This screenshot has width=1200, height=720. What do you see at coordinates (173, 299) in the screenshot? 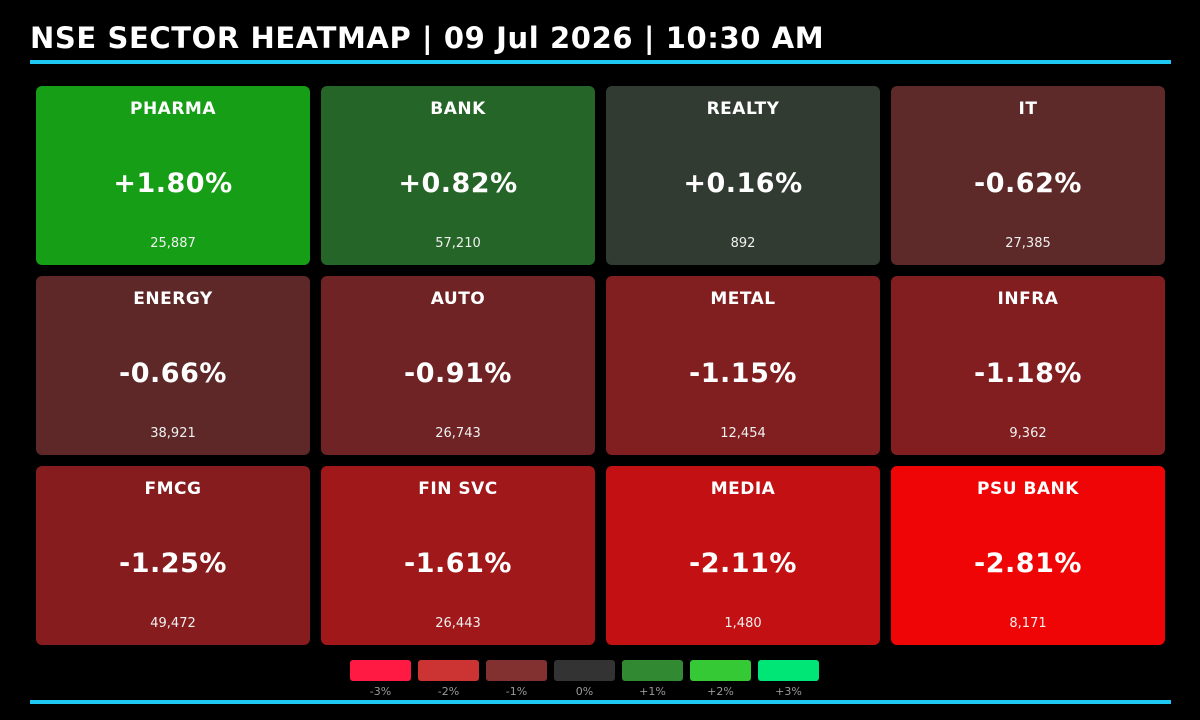
I see `sector-name: ENERGY` at bounding box center [173, 299].